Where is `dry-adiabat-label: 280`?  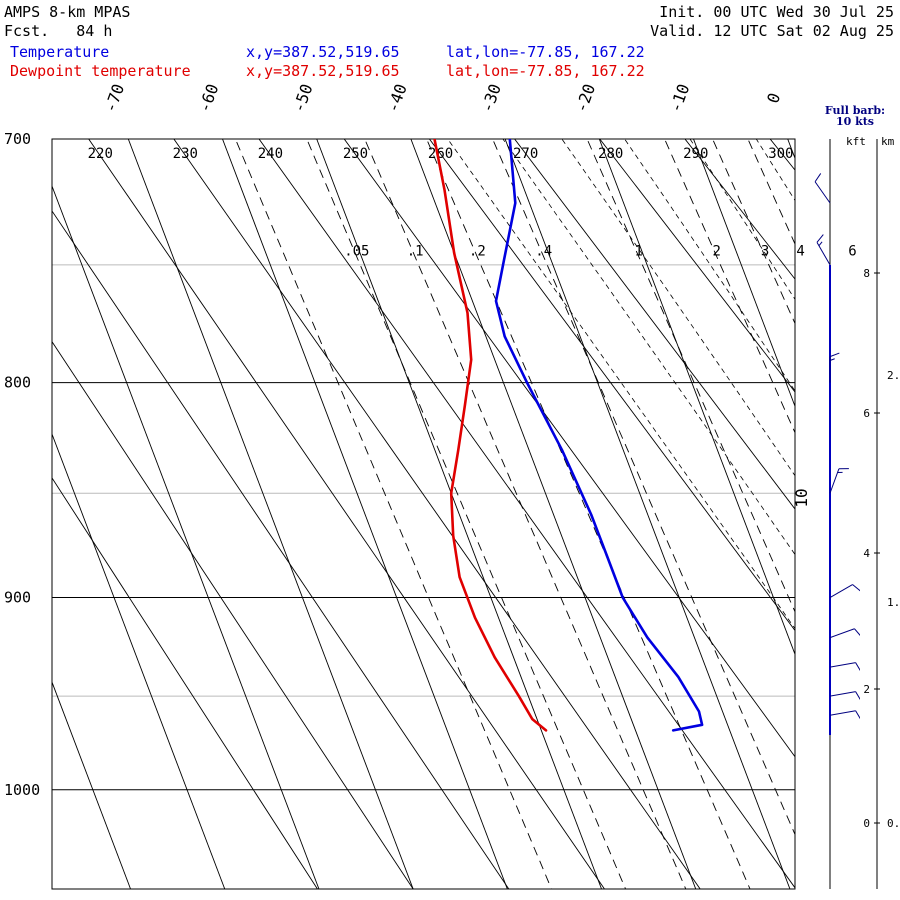
dry-adiabat-label: 280 is located at coordinates (610, 154).